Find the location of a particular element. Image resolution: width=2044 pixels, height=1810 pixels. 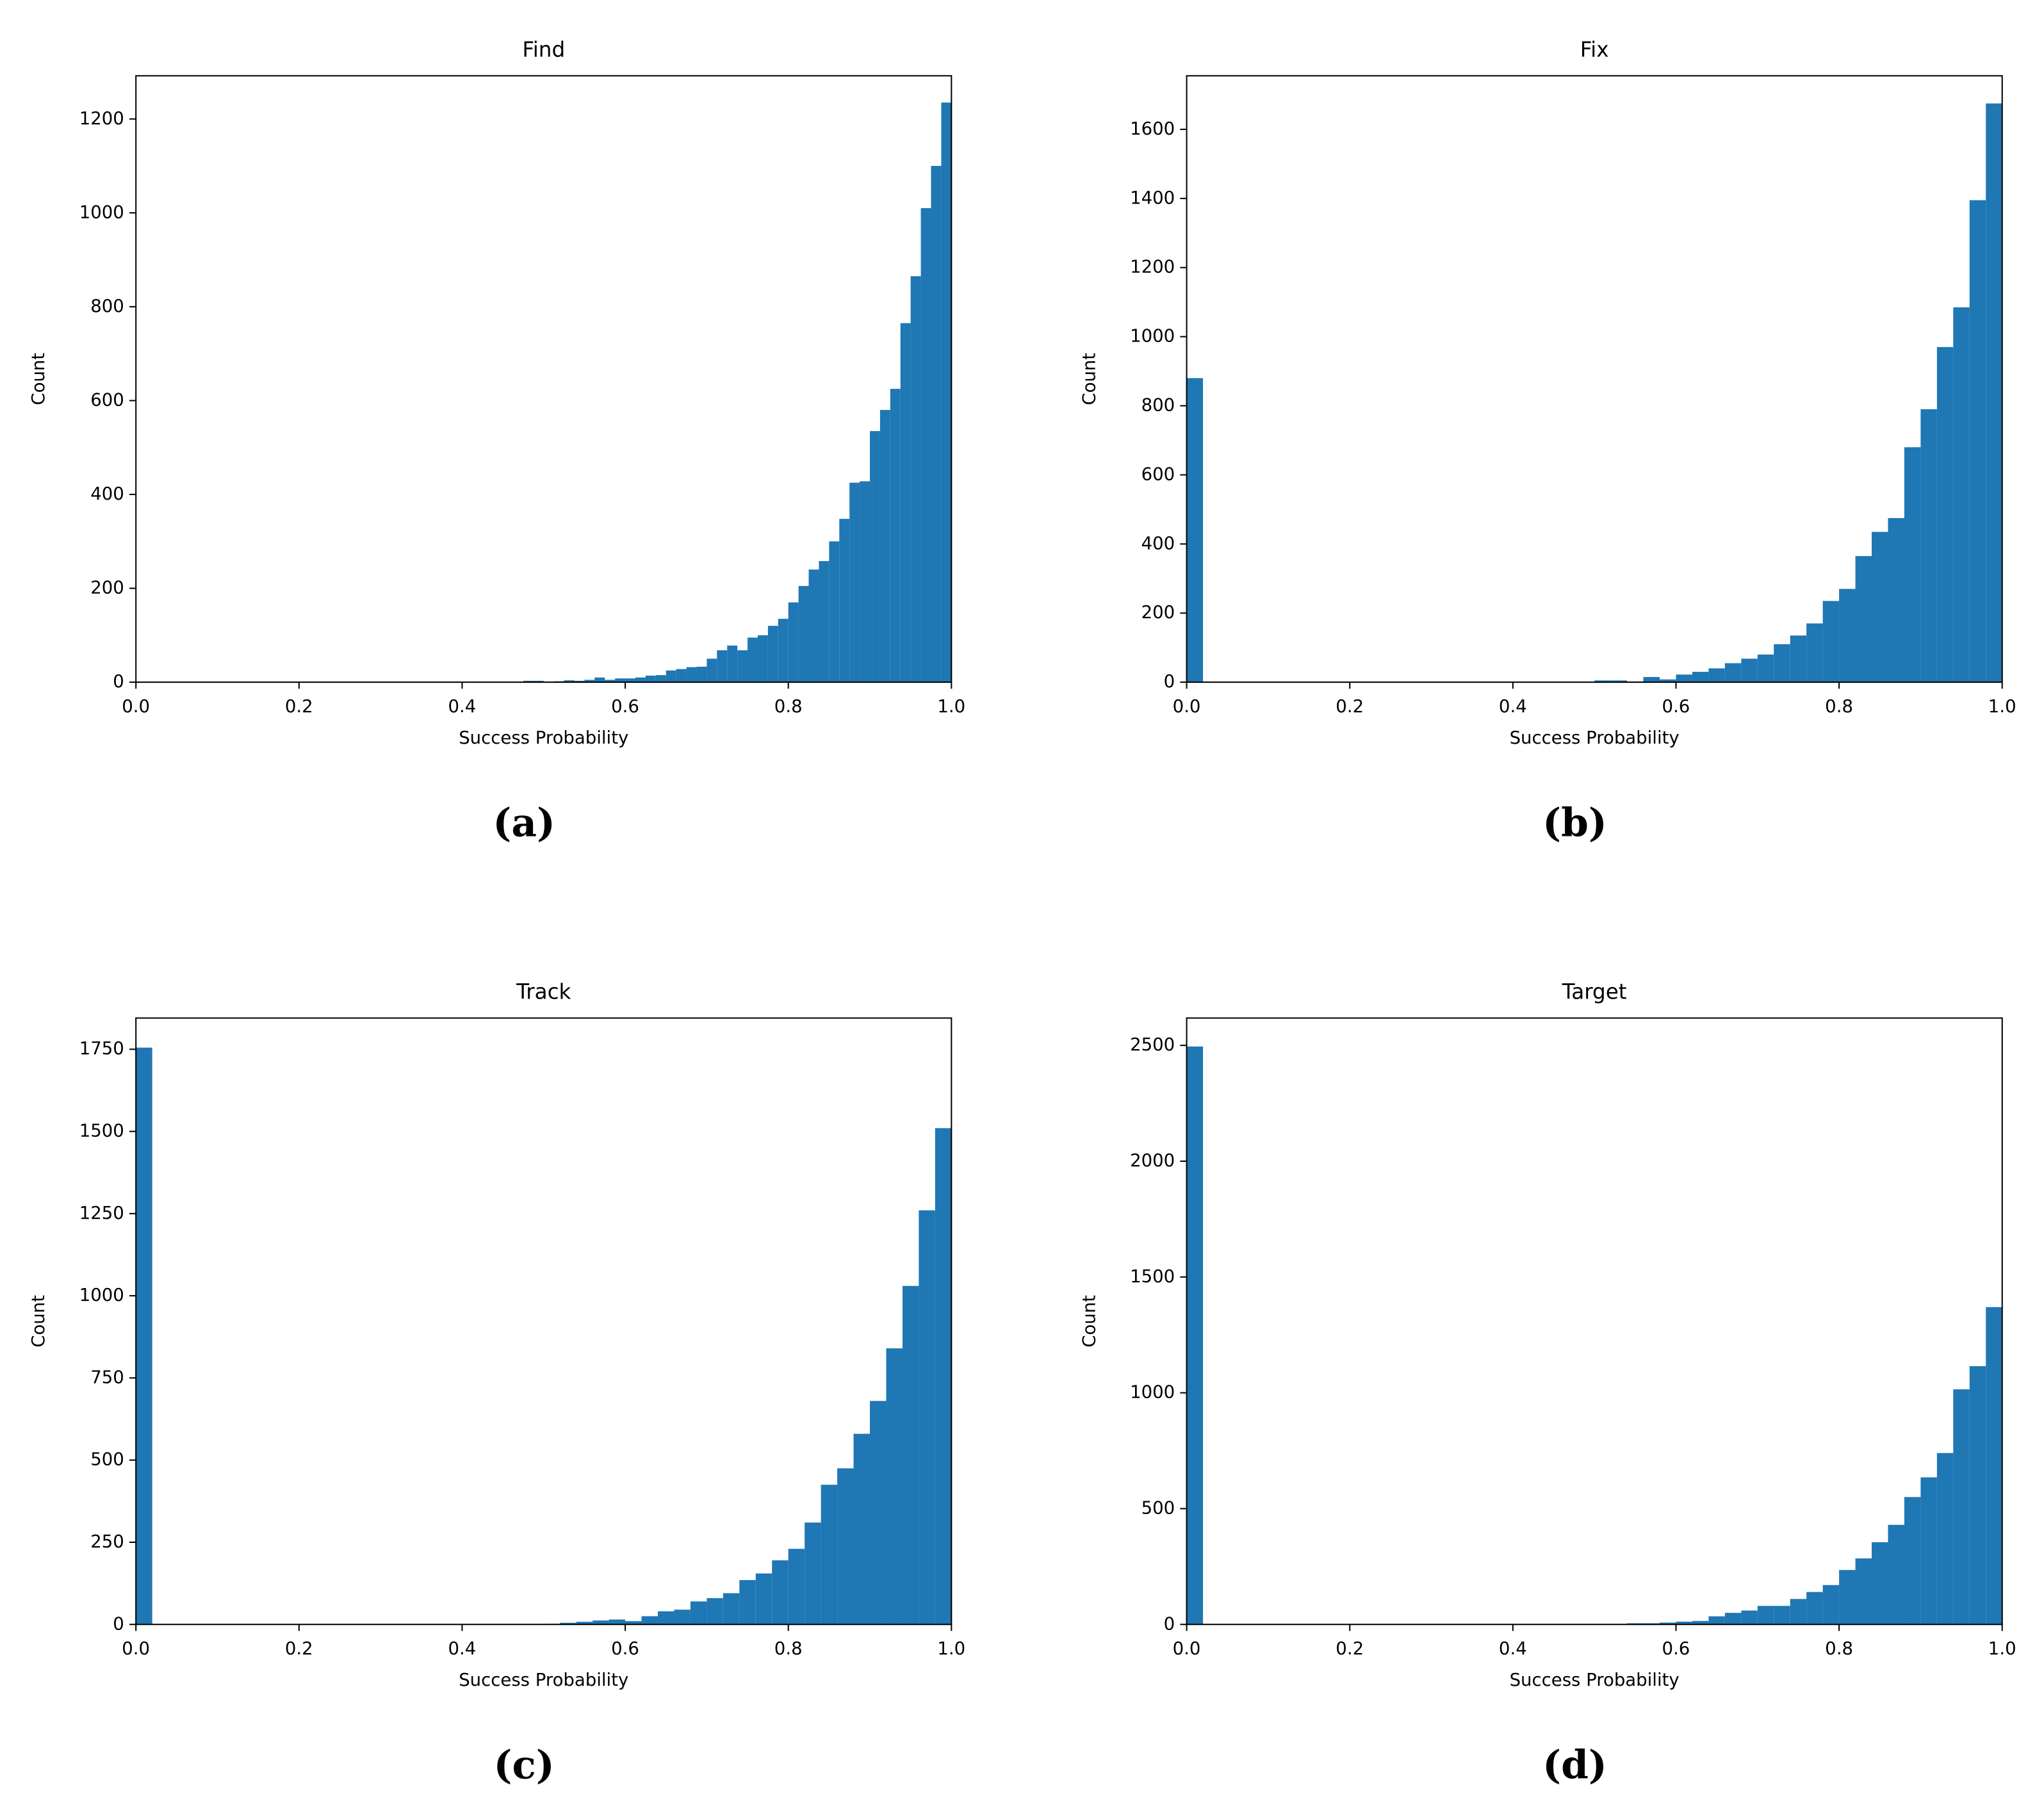

y-tick-label: 1500 is located at coordinates (1152, 1277).